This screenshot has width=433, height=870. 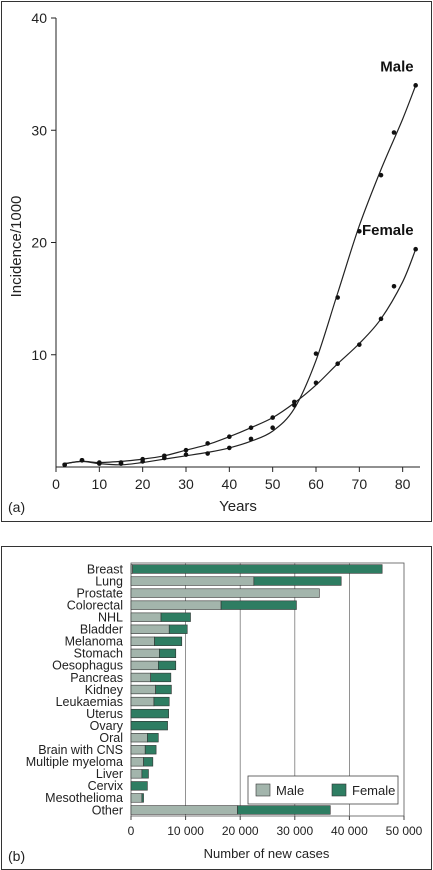 What do you see at coordinates (96, 678) in the screenshot?
I see `category-label: Pancreas` at bounding box center [96, 678].